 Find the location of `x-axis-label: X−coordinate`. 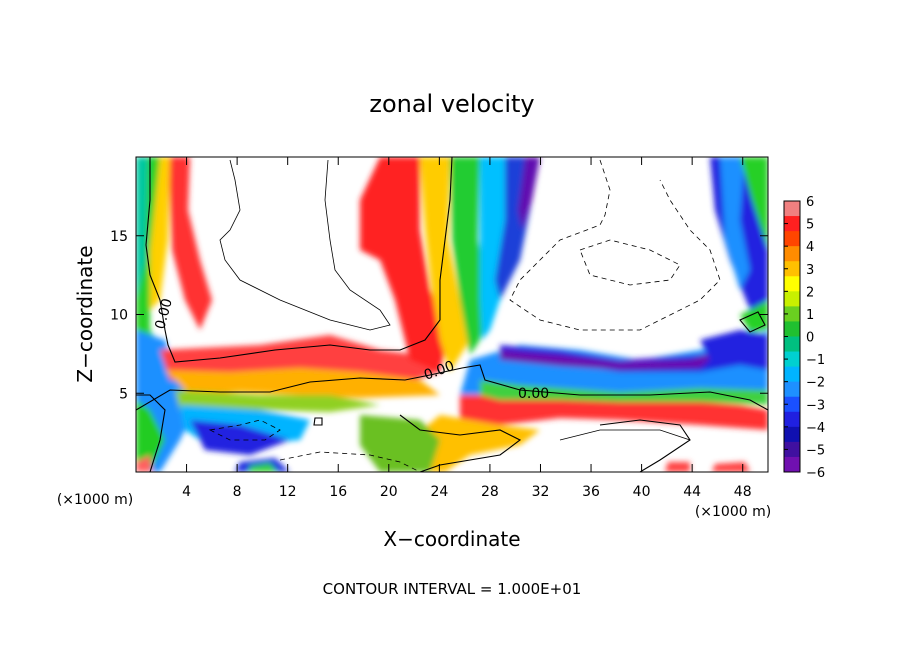

x-axis-label: X−coordinate is located at coordinates (451, 539).